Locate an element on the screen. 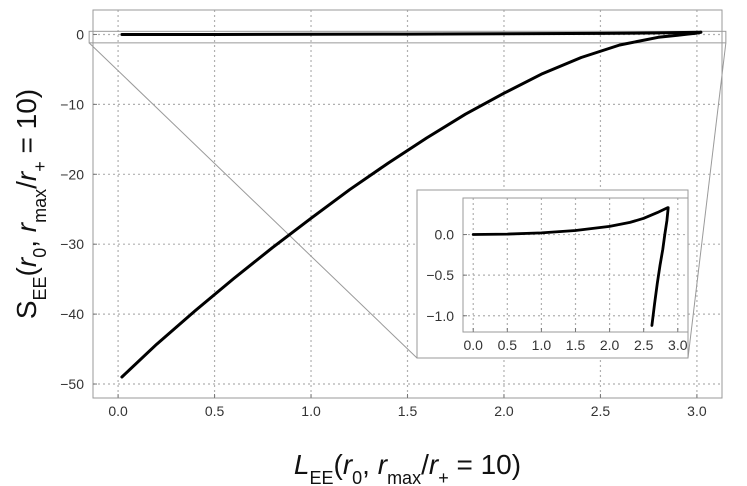  inset-ticks: 0.0 0.5 1.0 1.5 2.0 2.5 3.0 0.0 −0.5 −1.0 is located at coordinates (556, 290).